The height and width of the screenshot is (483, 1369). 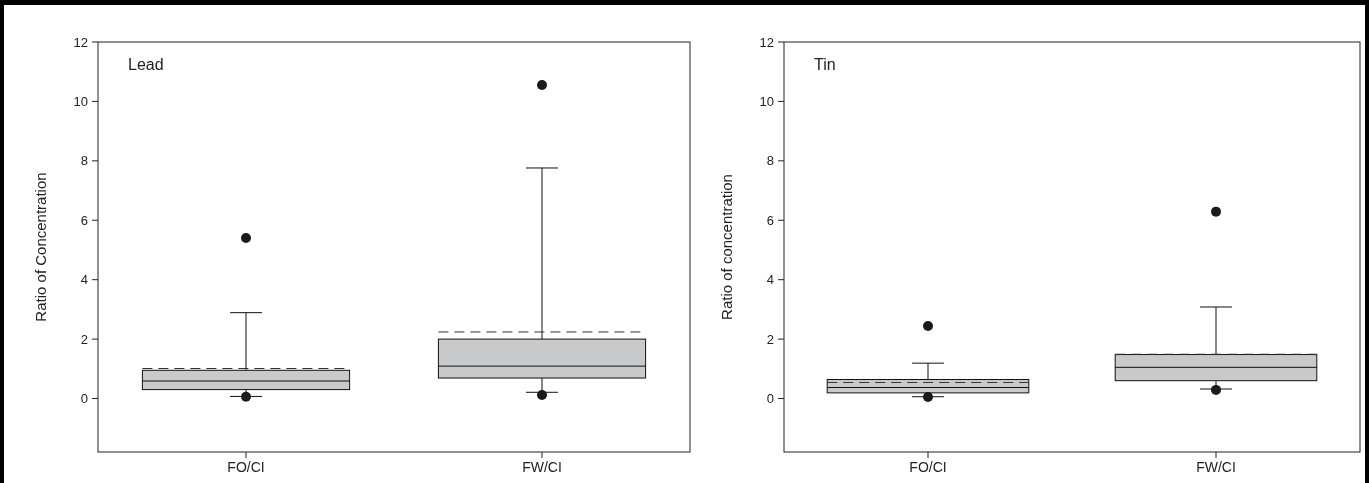 I want to click on y-axis-title: Ratio of Concentration, so click(x=40, y=247).